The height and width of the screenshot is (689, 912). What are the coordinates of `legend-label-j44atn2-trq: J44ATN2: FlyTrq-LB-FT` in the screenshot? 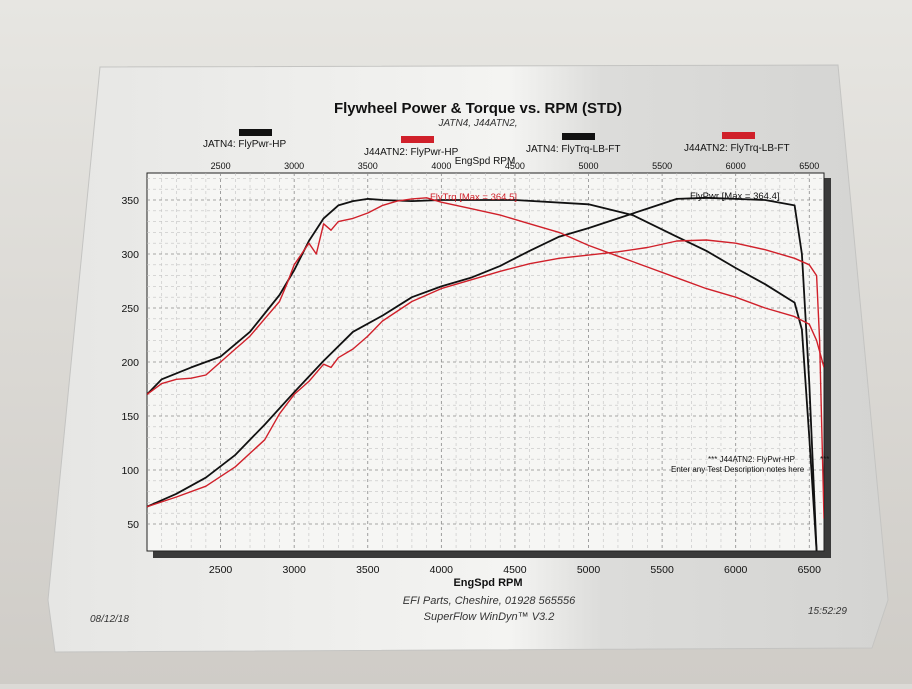 It's located at (737, 148).